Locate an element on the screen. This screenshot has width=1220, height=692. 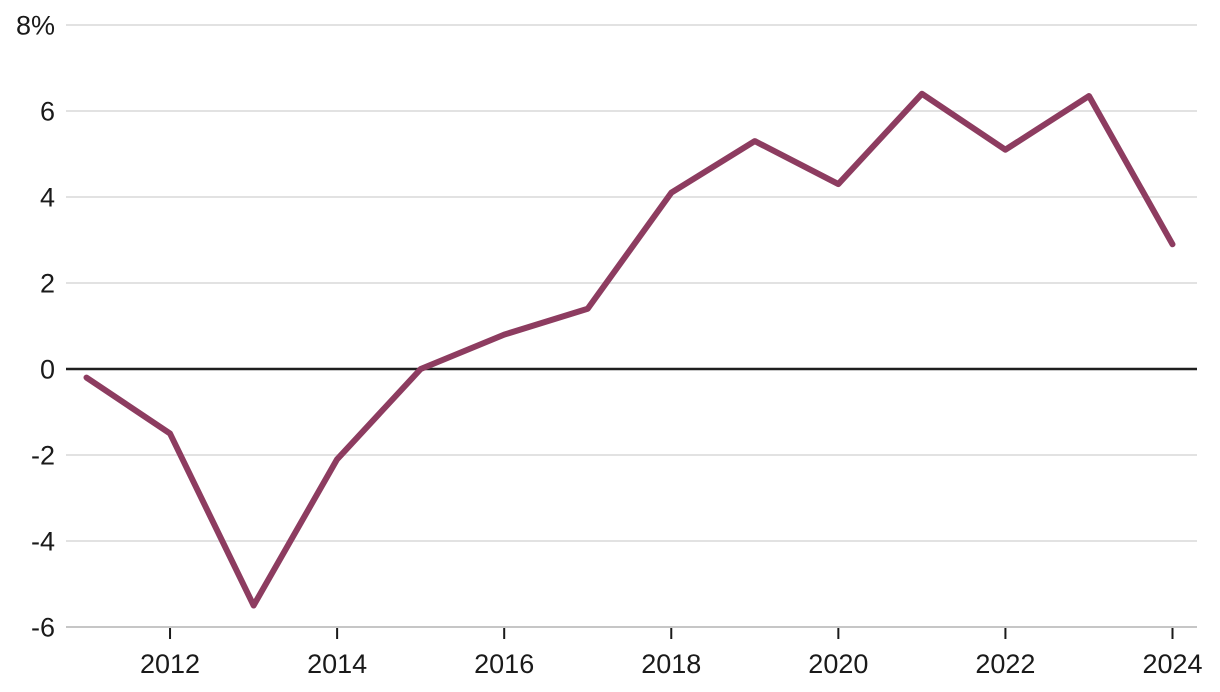
x-tick-label: 2020 is located at coordinates (838, 664).